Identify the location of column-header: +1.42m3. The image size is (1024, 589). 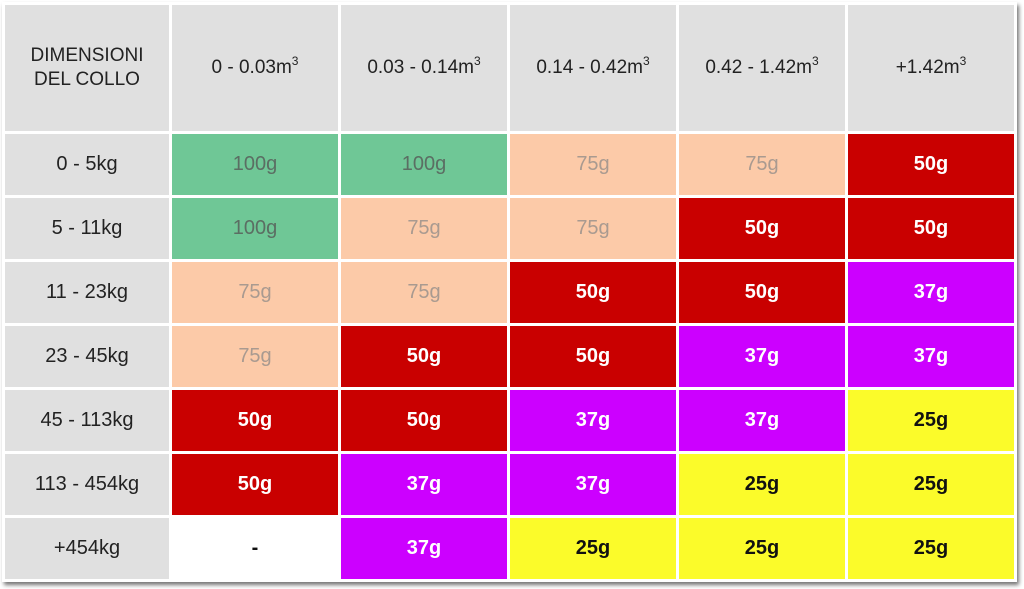
(931, 68).